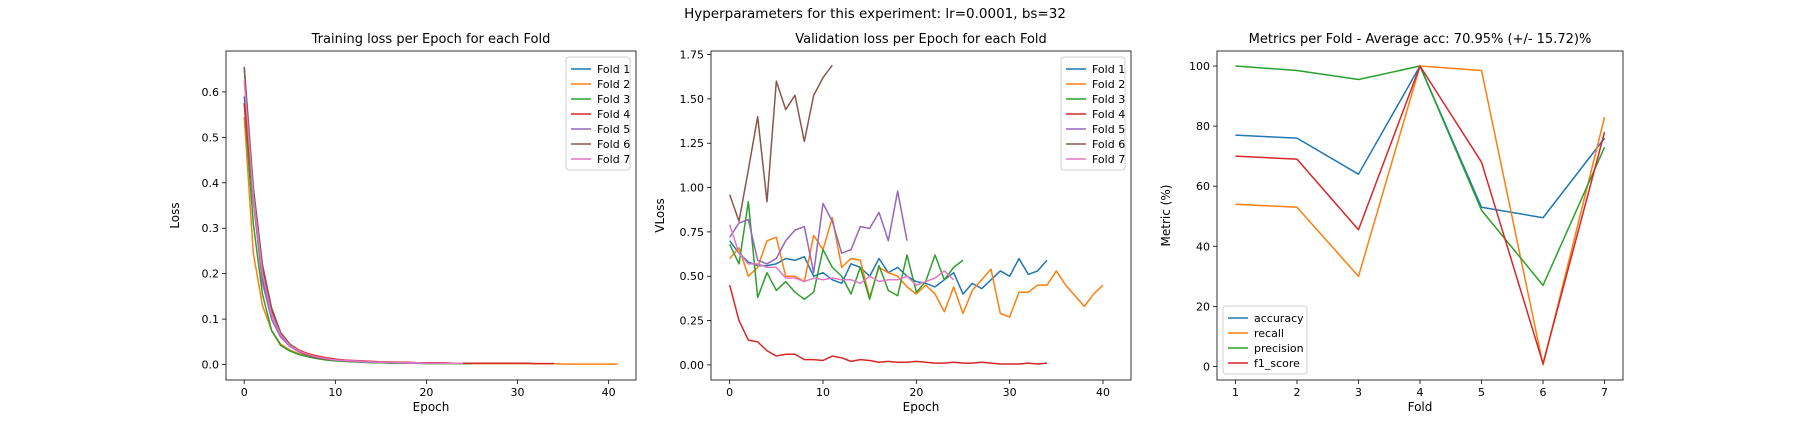  Describe the element at coordinates (211, 319) in the screenshot. I see `y-tick-label: 0.1` at that location.